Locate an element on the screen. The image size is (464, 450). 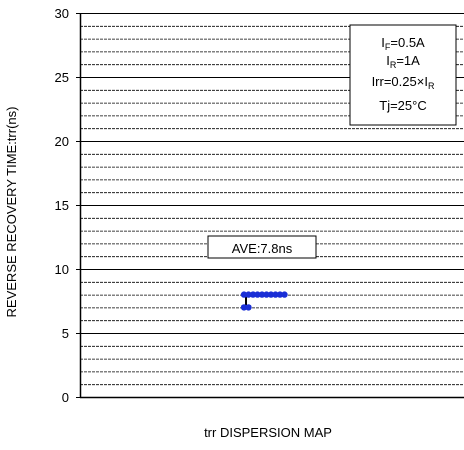
x-axis-title: trr DISPERSION MAP is located at coordinates (268, 432).